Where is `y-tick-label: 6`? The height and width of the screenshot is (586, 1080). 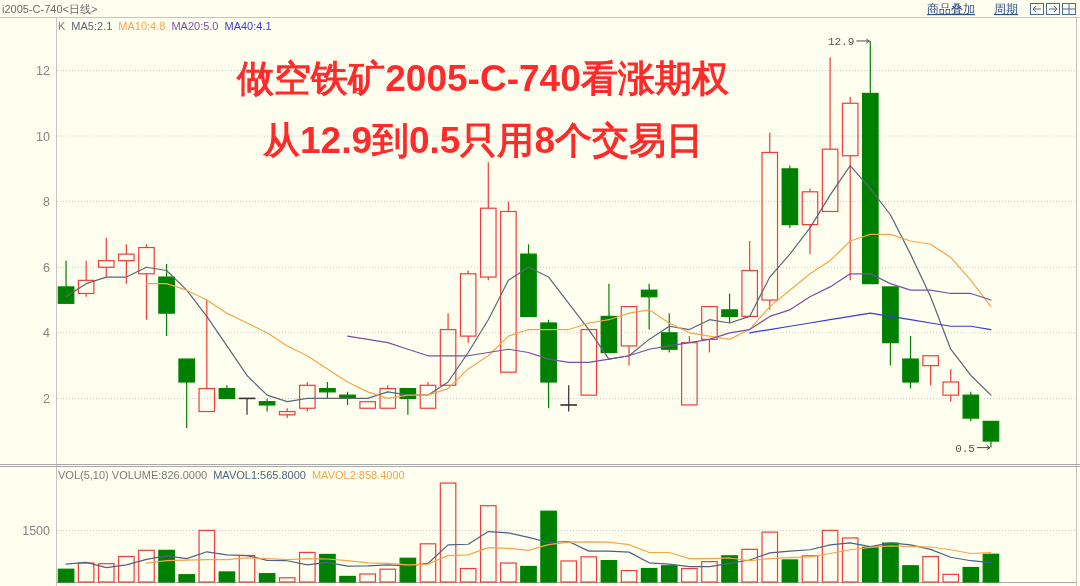 y-tick-label: 6 is located at coordinates (47, 267).